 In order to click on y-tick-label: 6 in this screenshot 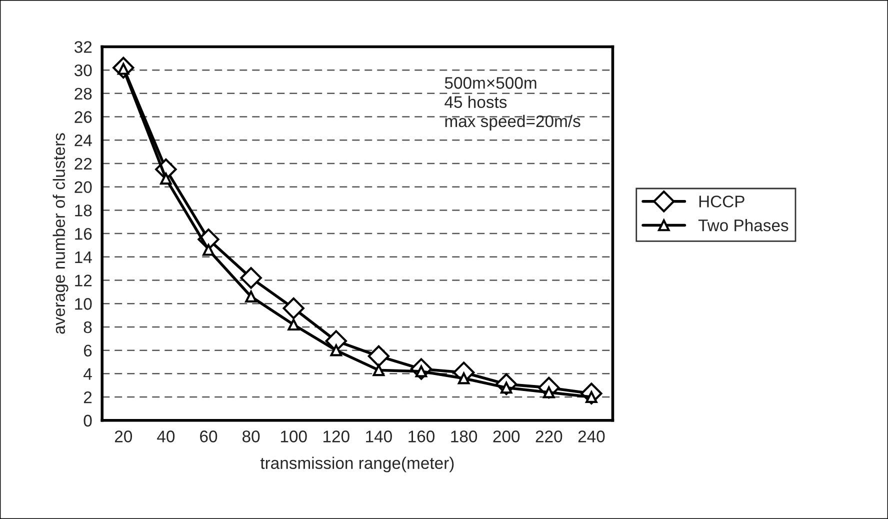, I will do `click(88, 350)`.